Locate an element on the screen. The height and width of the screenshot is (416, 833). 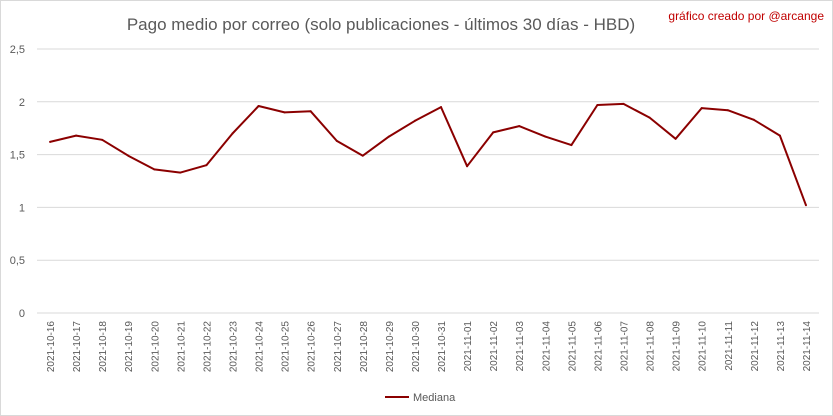
x-tick-label: 2021-11-13 is located at coordinates (781, 346).